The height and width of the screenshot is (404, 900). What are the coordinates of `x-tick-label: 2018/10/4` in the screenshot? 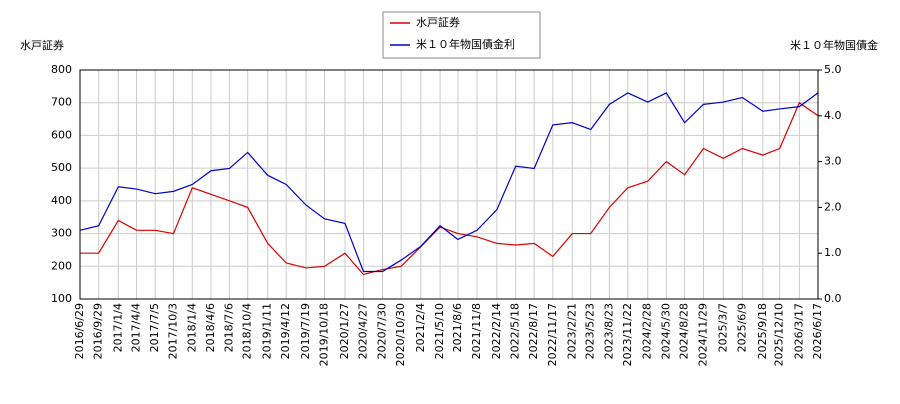 It's located at (247, 331).